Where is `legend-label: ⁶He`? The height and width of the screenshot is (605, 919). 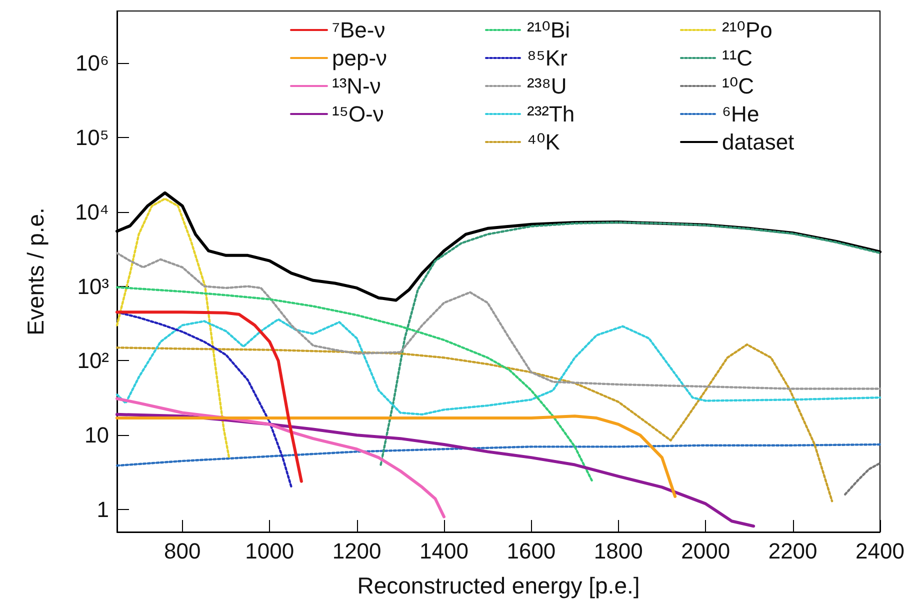 legend-label: ⁶He is located at coordinates (741, 114).